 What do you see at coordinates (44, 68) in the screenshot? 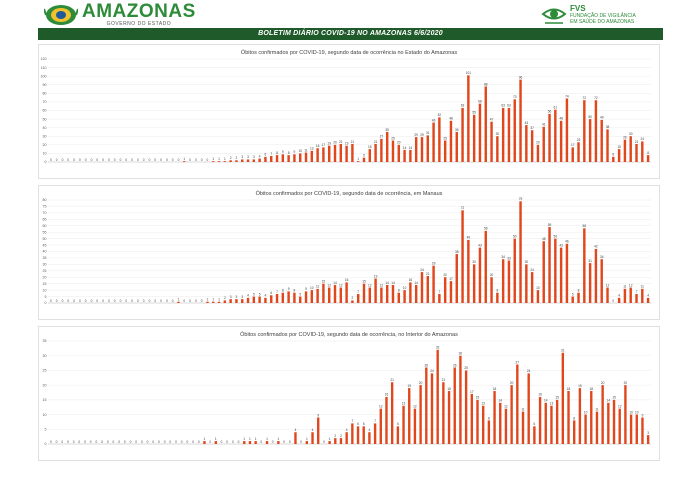
I see `y-tick-label: 110` at bounding box center [44, 68].